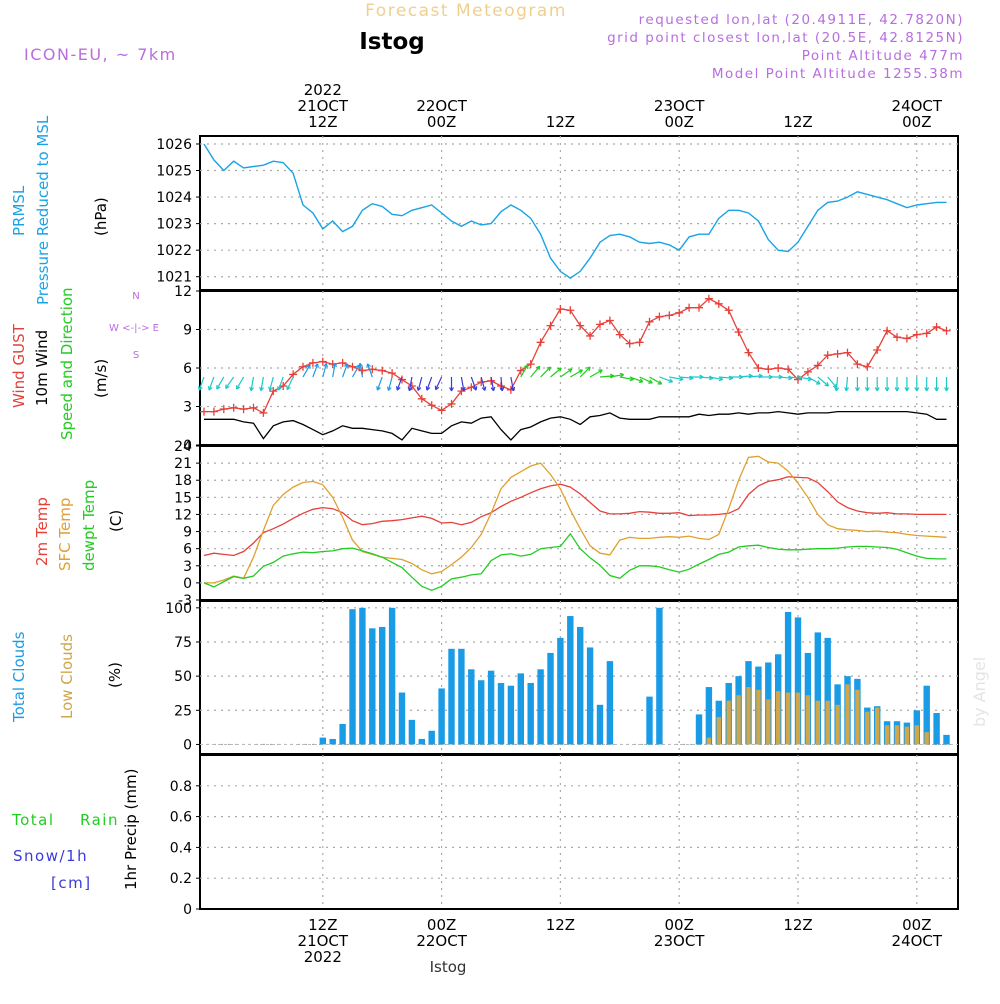 This screenshot has height=1004, width=1000. Describe the element at coordinates (67, 363) in the screenshot. I see `wind-dir-label: Speed and Direction` at that location.